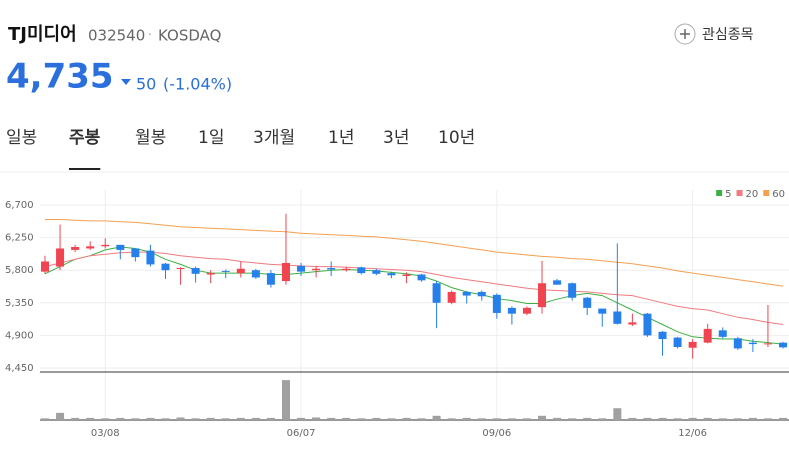 The image size is (789, 457). What do you see at coordinates (456, 138) in the screenshot?
I see `tab: 10년` at bounding box center [456, 138].